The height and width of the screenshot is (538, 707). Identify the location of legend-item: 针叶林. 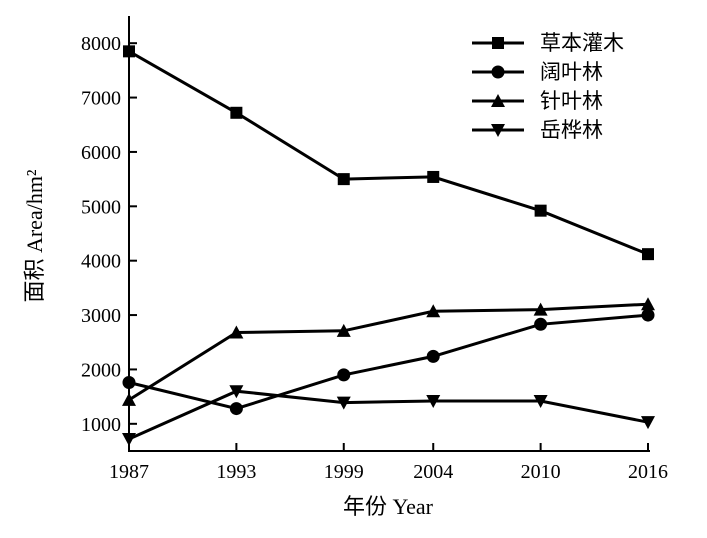
(537, 101).